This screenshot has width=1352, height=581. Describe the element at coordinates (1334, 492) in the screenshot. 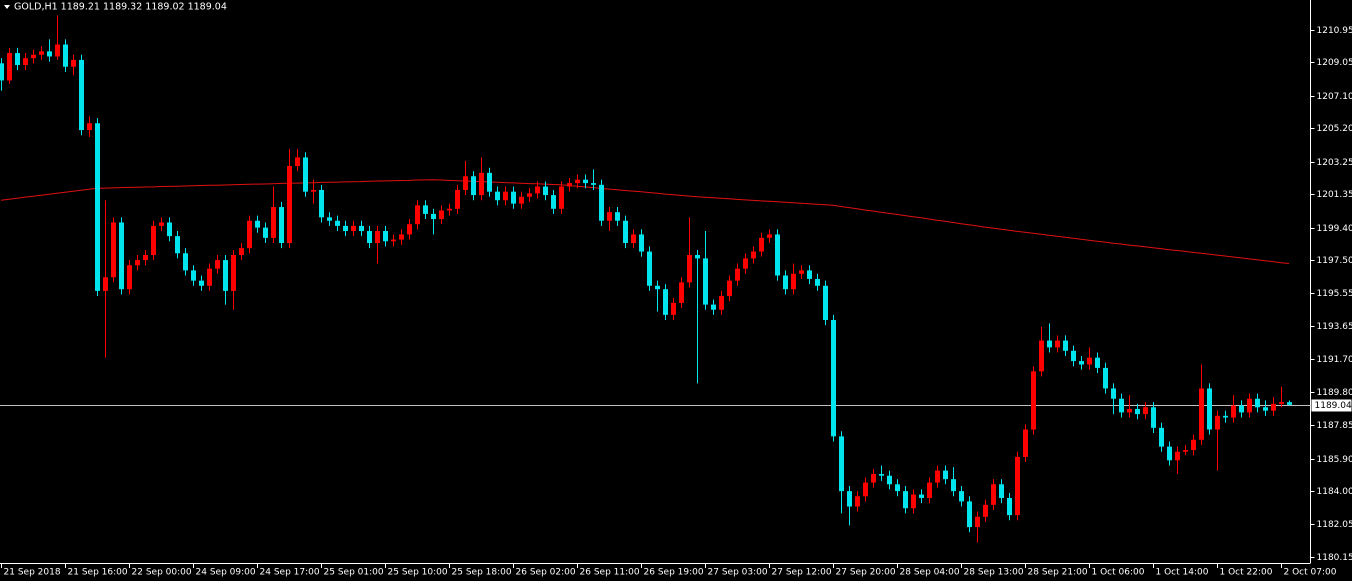

I see `y-tick-label: 1184.00` at that location.